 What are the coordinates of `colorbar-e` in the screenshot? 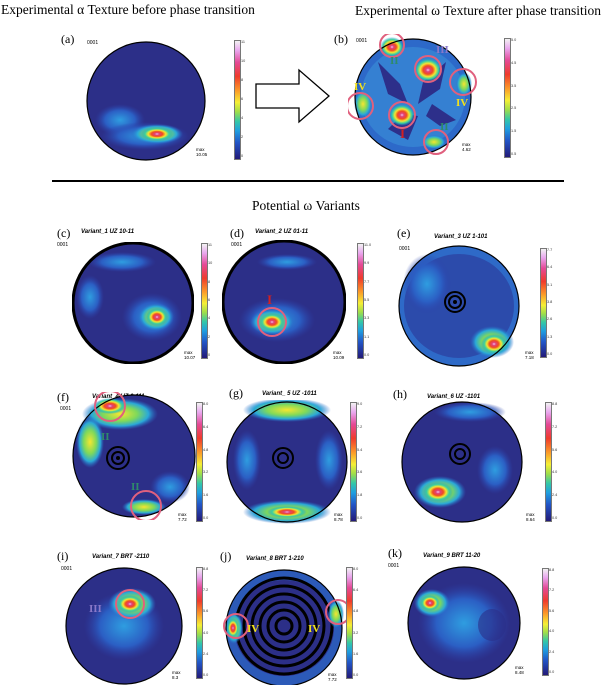 It's located at (543, 303).